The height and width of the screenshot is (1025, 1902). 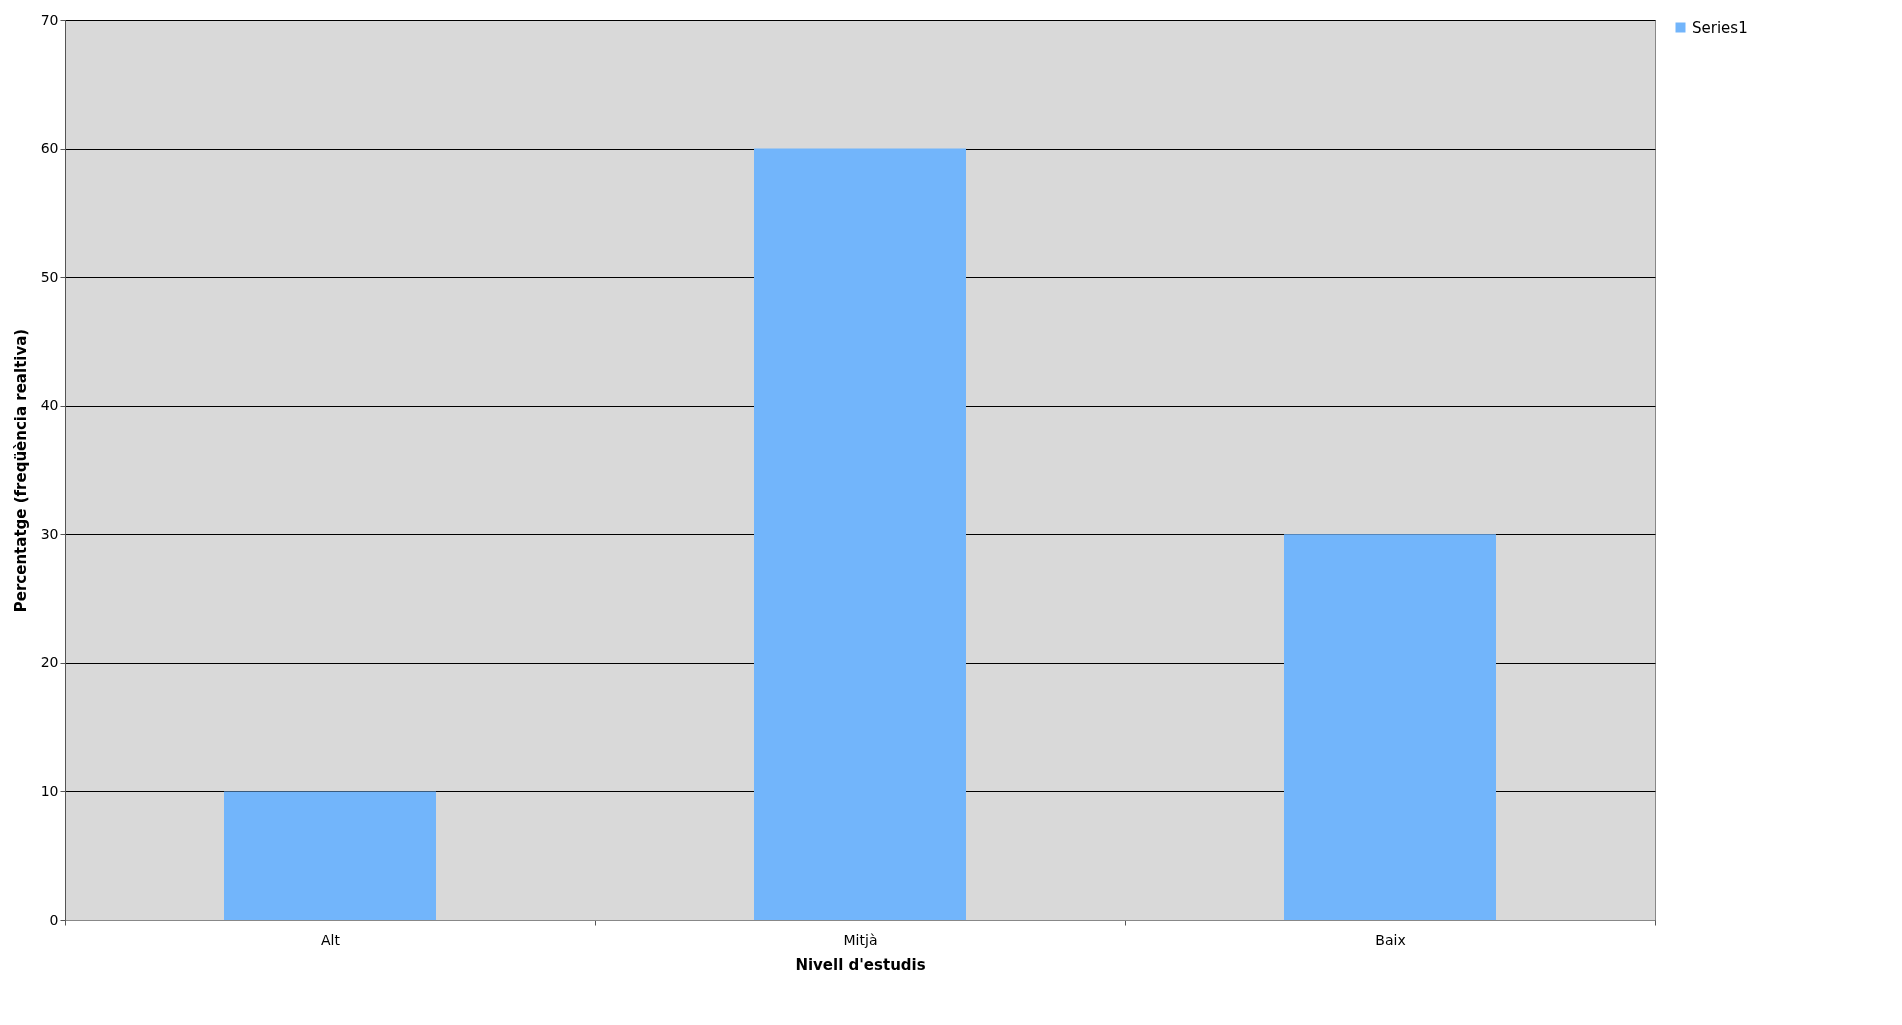 What do you see at coordinates (49, 662) in the screenshot?
I see `y-tick-label: 20` at bounding box center [49, 662].